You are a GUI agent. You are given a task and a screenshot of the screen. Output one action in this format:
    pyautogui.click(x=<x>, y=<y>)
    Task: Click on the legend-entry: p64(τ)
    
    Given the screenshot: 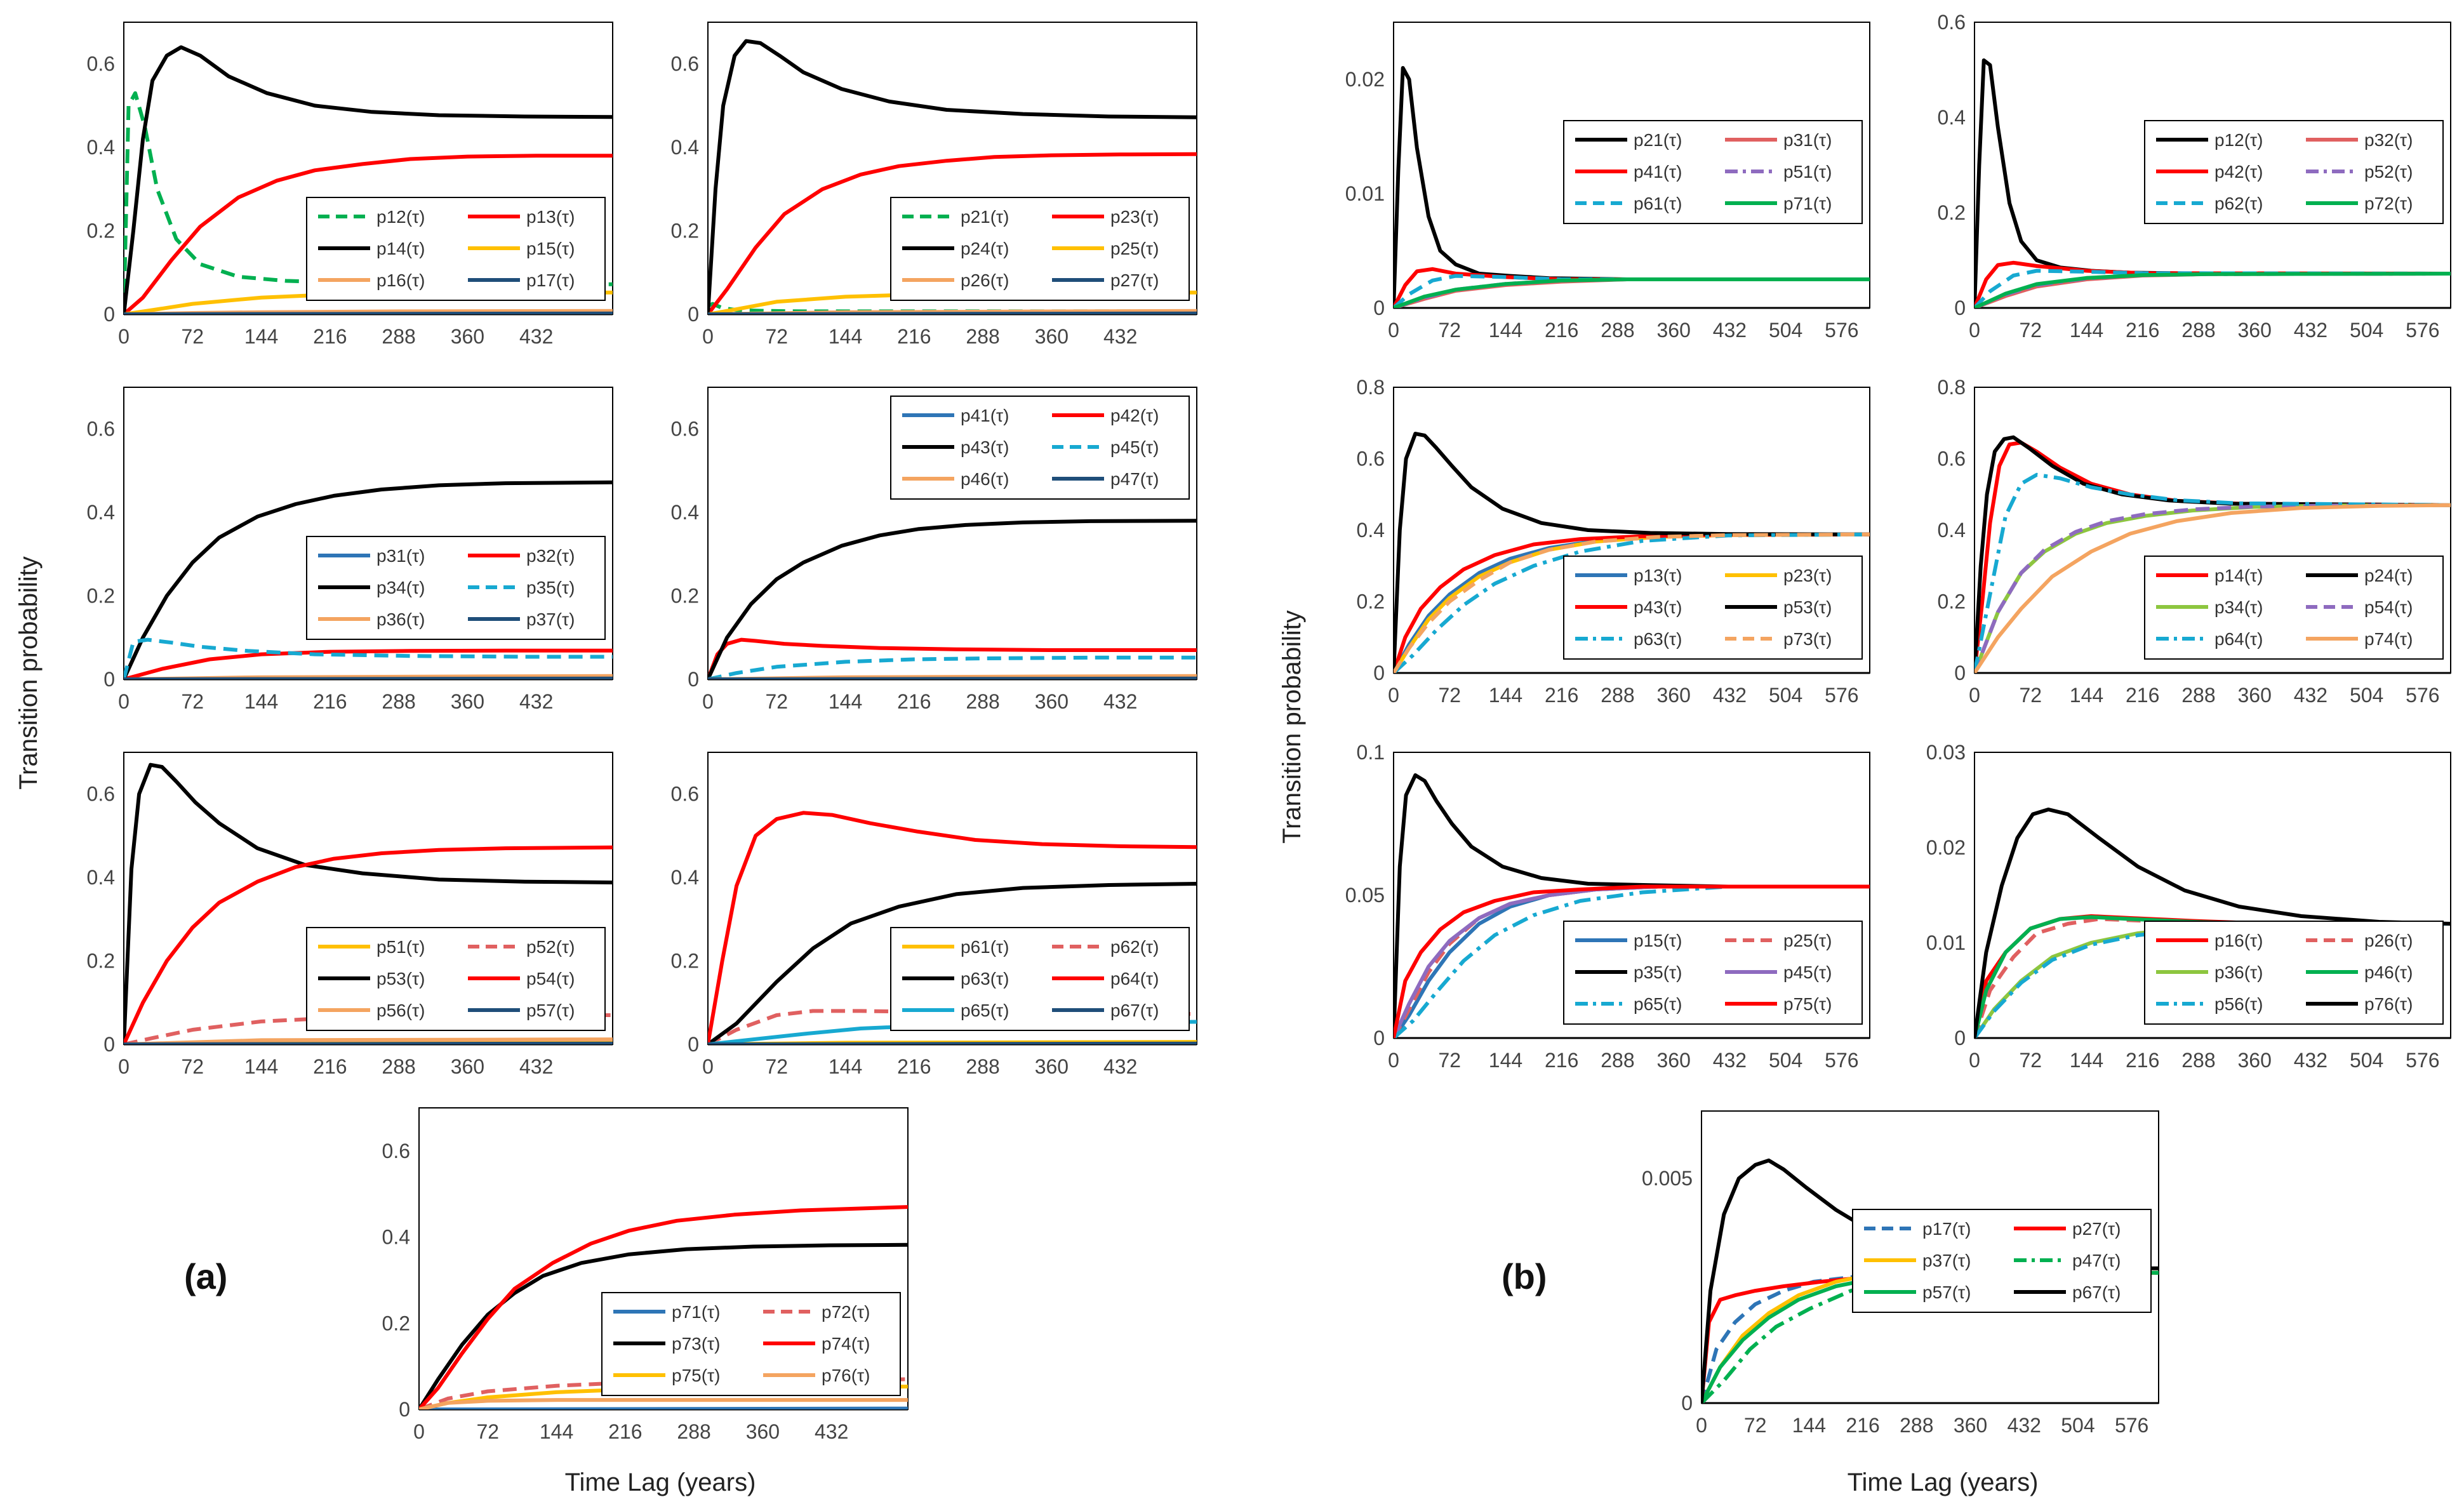 What is the action you would take?
    pyautogui.click(x=1134, y=978)
    